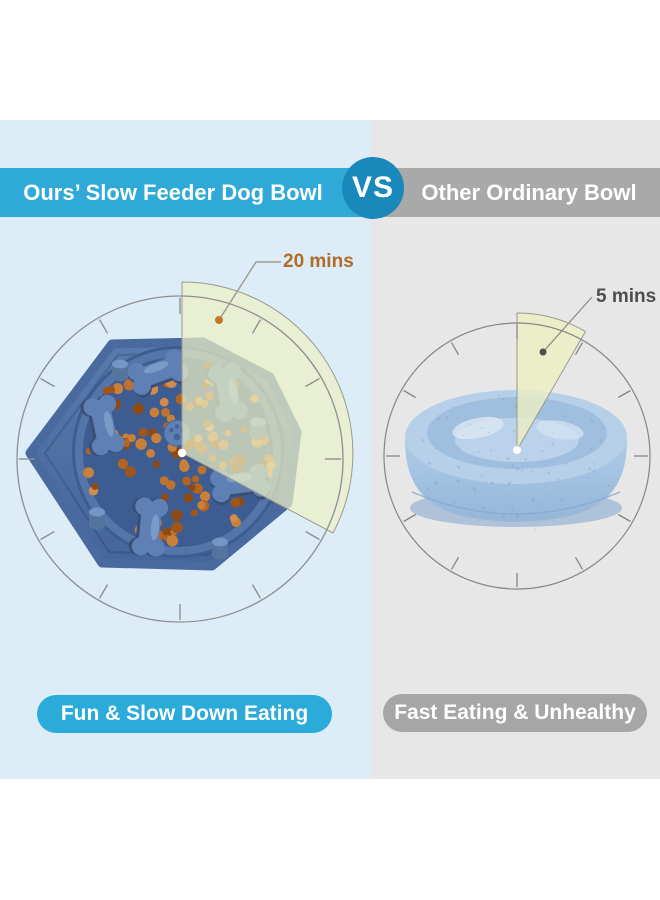  I want to click on left-benefit-label: Fun & Slow Down Eating, so click(184, 713).